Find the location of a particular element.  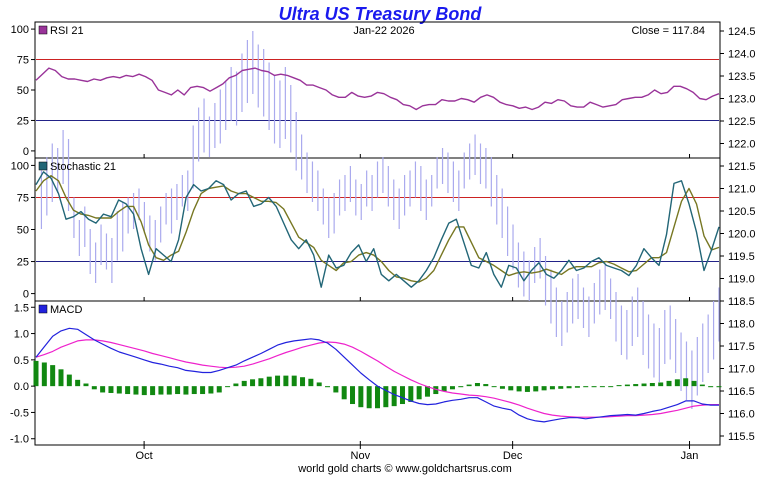

macd-label: MACD is located at coordinates (66, 310).